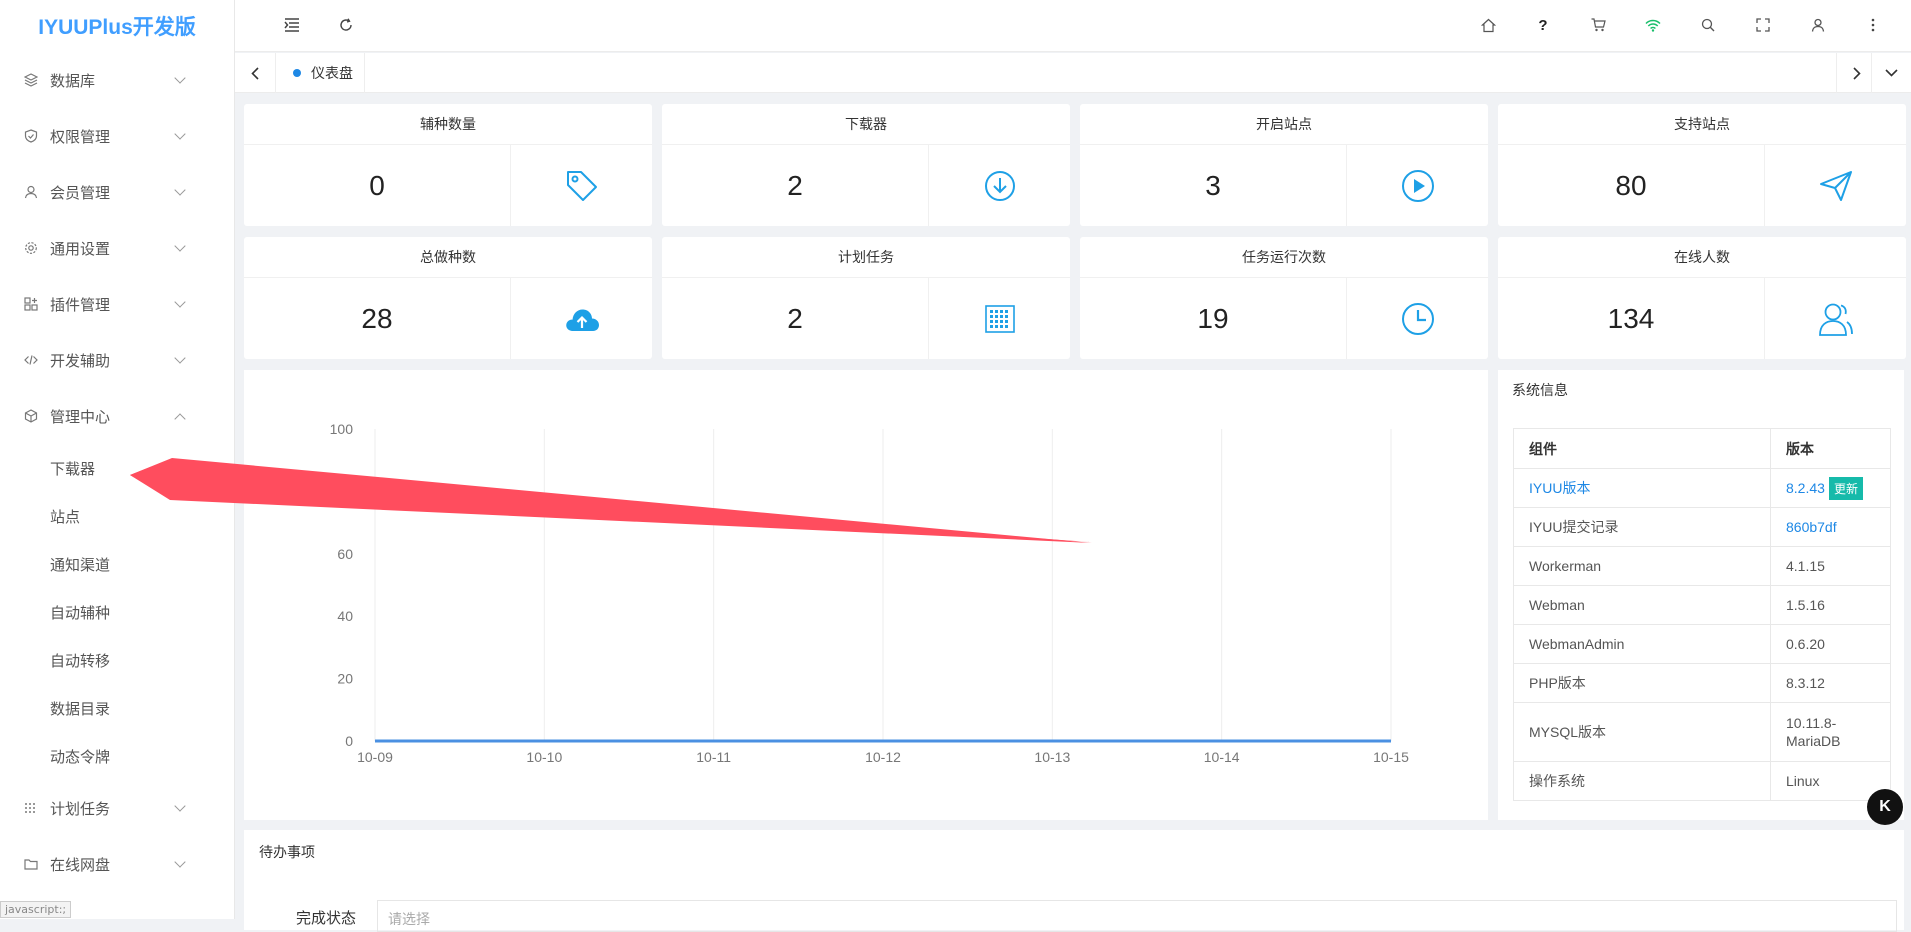 The image size is (1911, 932). What do you see at coordinates (80, 660) in the screenshot?
I see `sidebar-subitem-automove: 自动转移` at bounding box center [80, 660].